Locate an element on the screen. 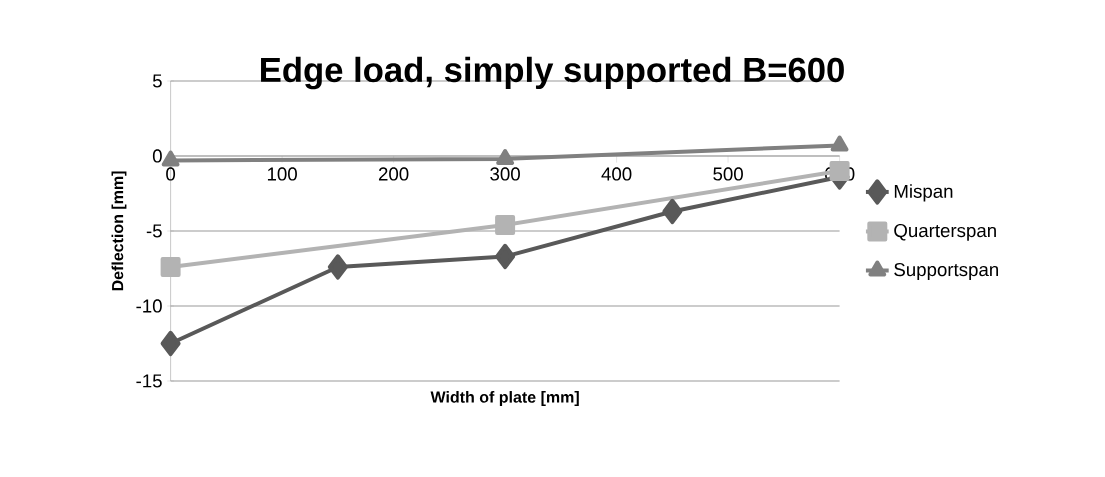  y-axis-title: Deflection [mm] is located at coordinates (119, 231).